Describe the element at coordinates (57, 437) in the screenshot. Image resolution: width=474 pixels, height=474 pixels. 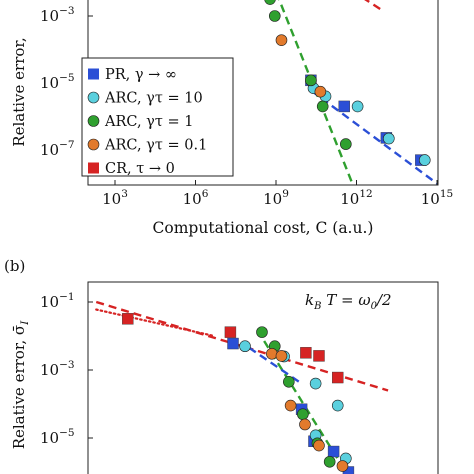
I see `y-tick-label-2: 10⁻⁵` at that location.